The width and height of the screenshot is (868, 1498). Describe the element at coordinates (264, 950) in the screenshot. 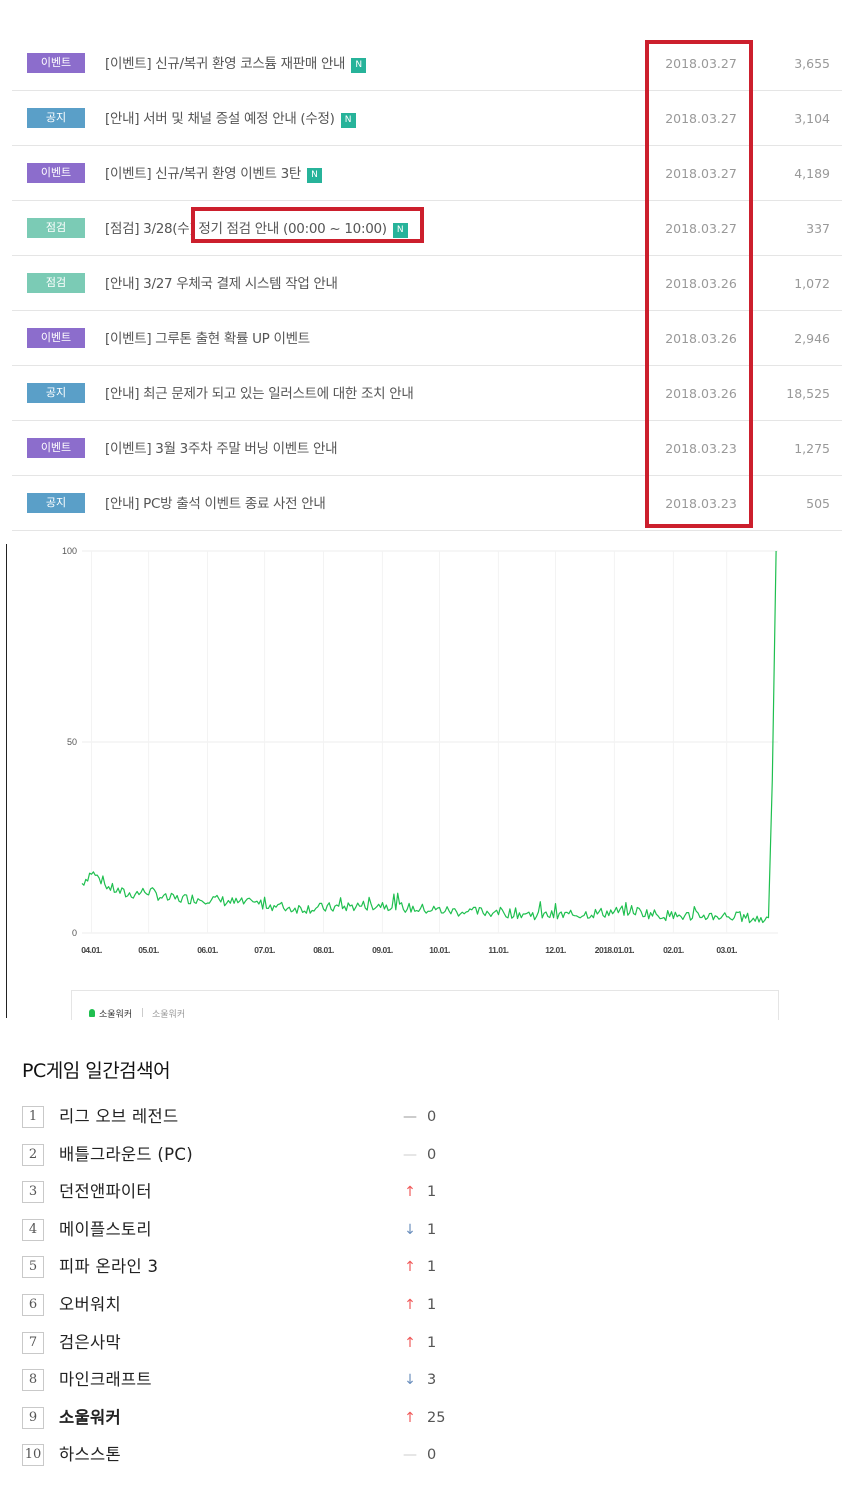

I see `x-tick-label: 07.01.` at that location.